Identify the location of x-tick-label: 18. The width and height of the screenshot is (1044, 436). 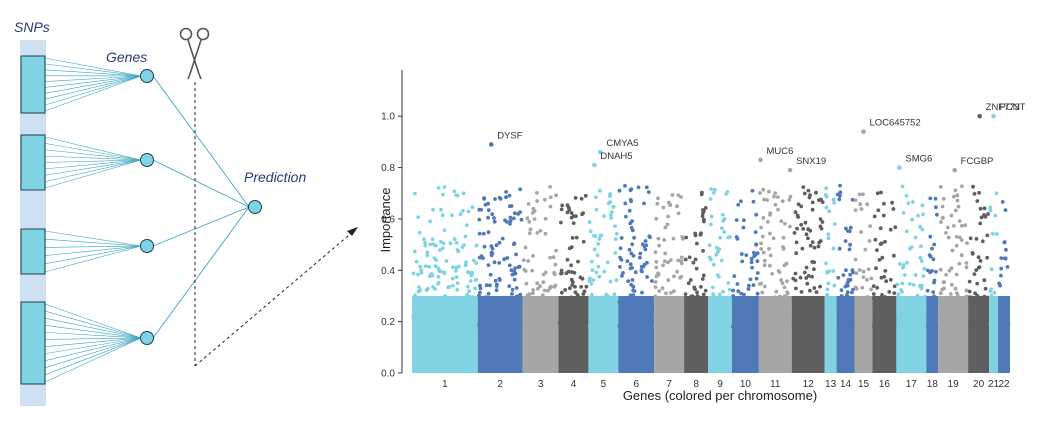
(933, 384).